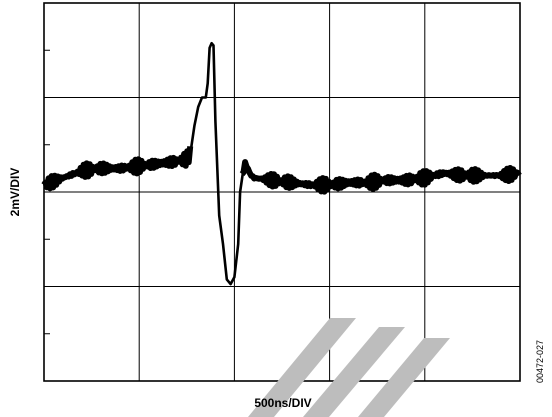 The width and height of the screenshot is (552, 417). What do you see at coordinates (281, 170) in the screenshot?
I see `signal-noise-band` at bounding box center [281, 170].